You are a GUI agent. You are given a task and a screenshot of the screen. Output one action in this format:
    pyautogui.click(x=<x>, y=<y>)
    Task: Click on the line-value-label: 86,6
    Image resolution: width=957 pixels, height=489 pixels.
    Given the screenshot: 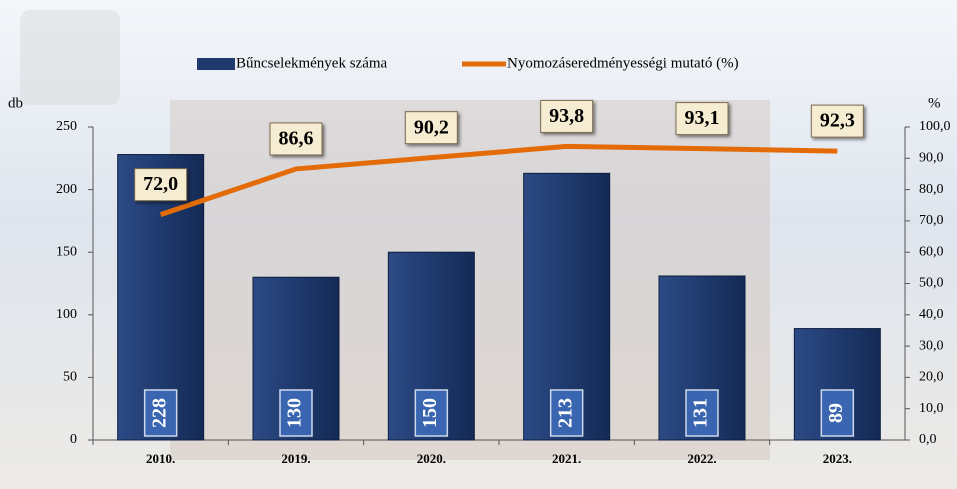 What is the action you would take?
    pyautogui.click(x=296, y=139)
    